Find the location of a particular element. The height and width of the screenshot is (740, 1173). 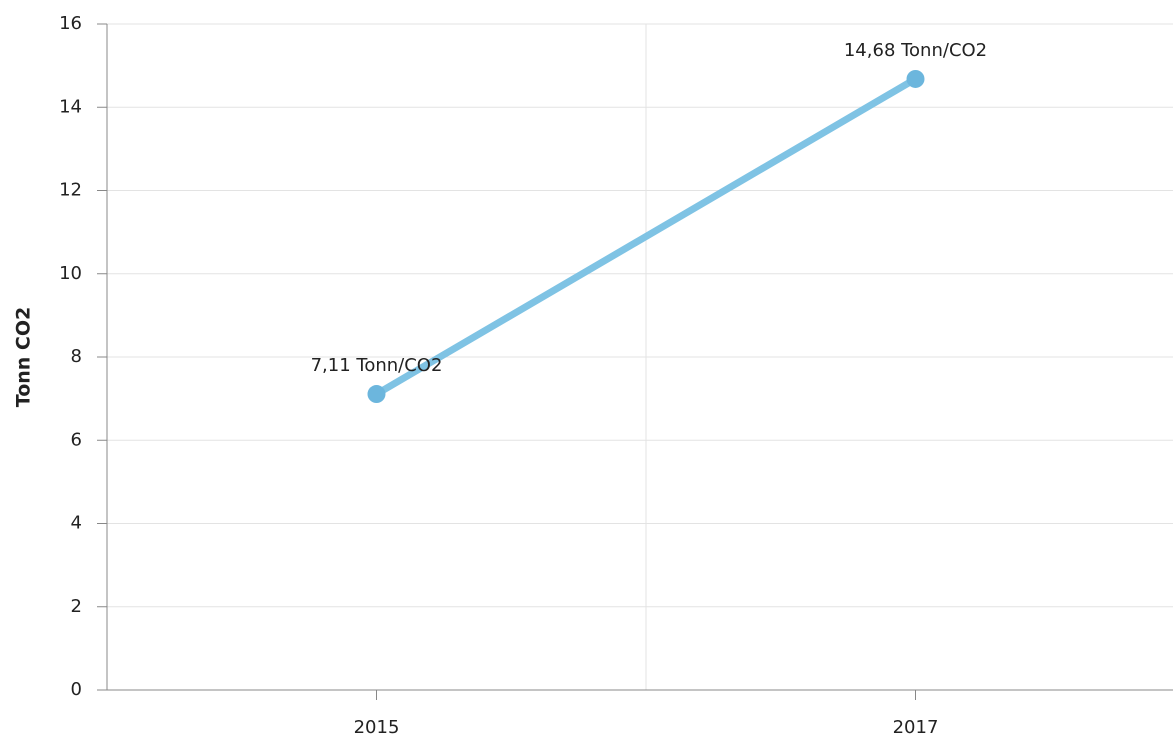

y-tick-label: 14 is located at coordinates (70, 106).